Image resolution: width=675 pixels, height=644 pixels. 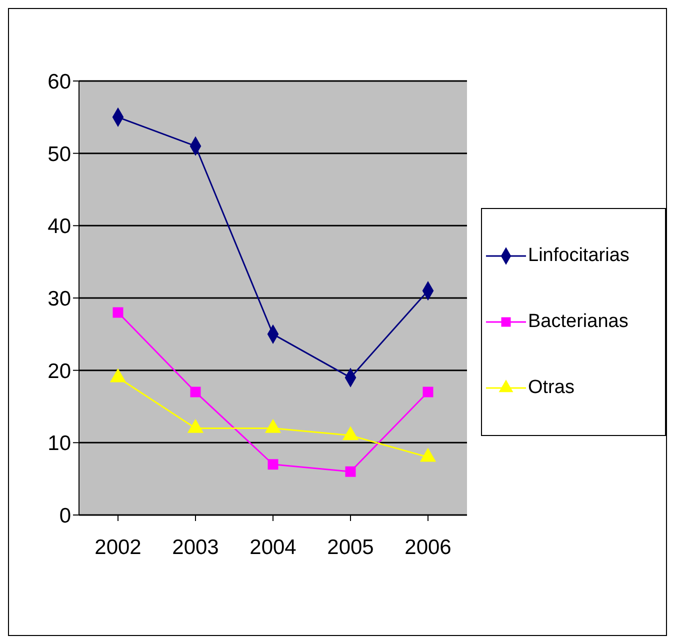 What do you see at coordinates (350, 547) in the screenshot?
I see `x-tick-label: 2005` at bounding box center [350, 547].